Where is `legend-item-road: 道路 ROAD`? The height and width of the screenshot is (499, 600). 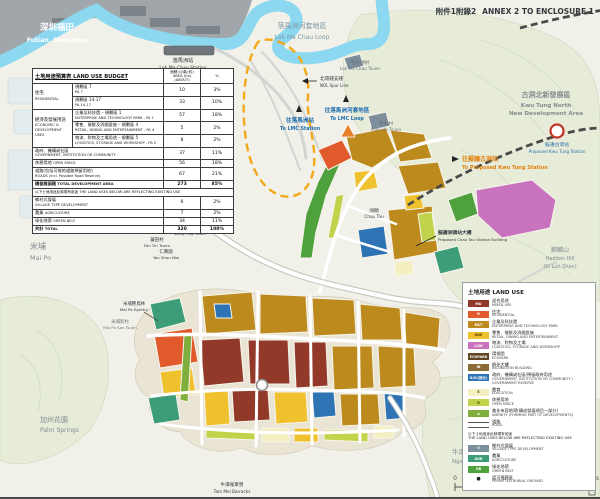
legend-item-road: 道路 ROAD is located at coordinates (529, 424).